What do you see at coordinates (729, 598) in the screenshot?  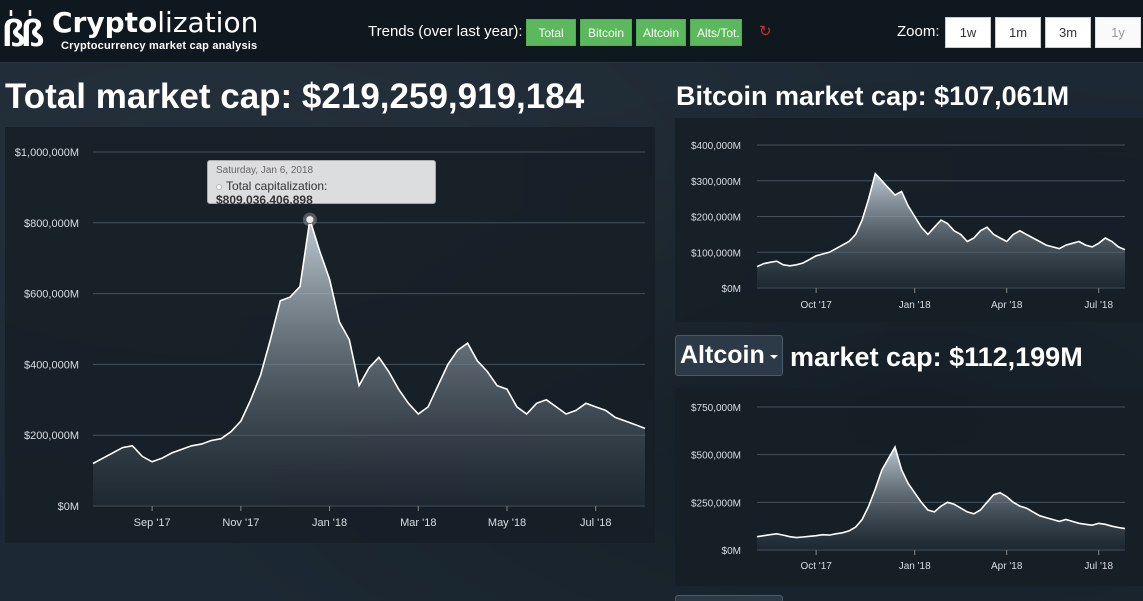 I see `next-select-button` at bounding box center [729, 598].